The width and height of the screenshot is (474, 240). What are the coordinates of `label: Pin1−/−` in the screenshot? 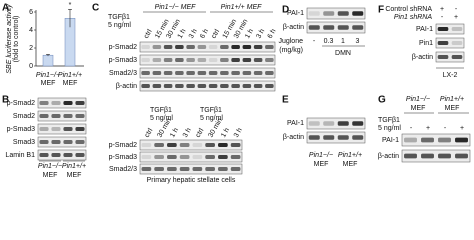 It's located at (321, 155).